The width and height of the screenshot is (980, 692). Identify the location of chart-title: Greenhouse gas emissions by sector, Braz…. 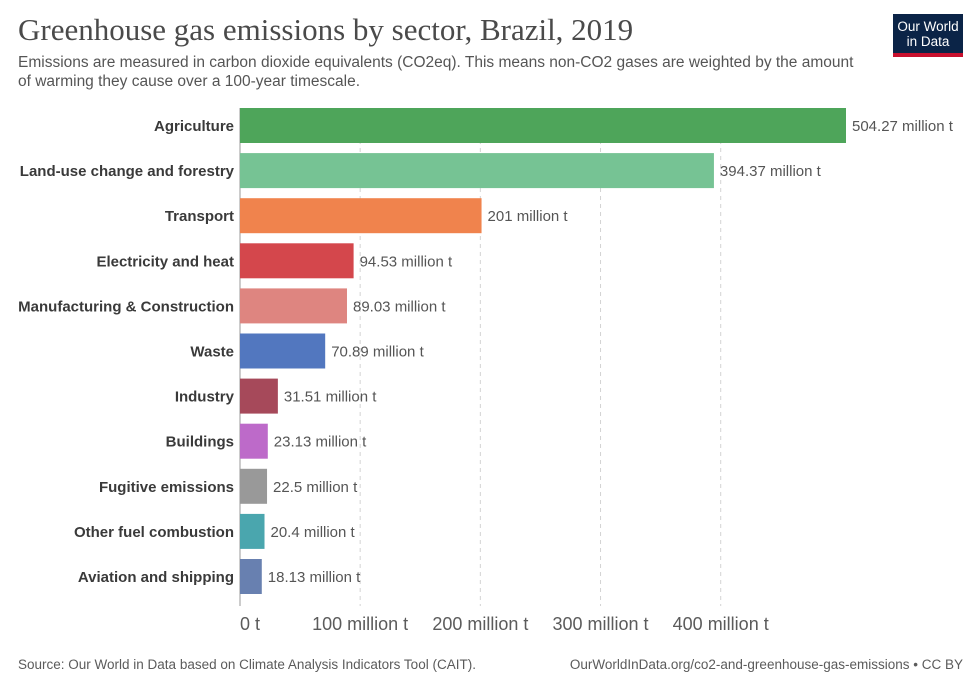
(326, 29).